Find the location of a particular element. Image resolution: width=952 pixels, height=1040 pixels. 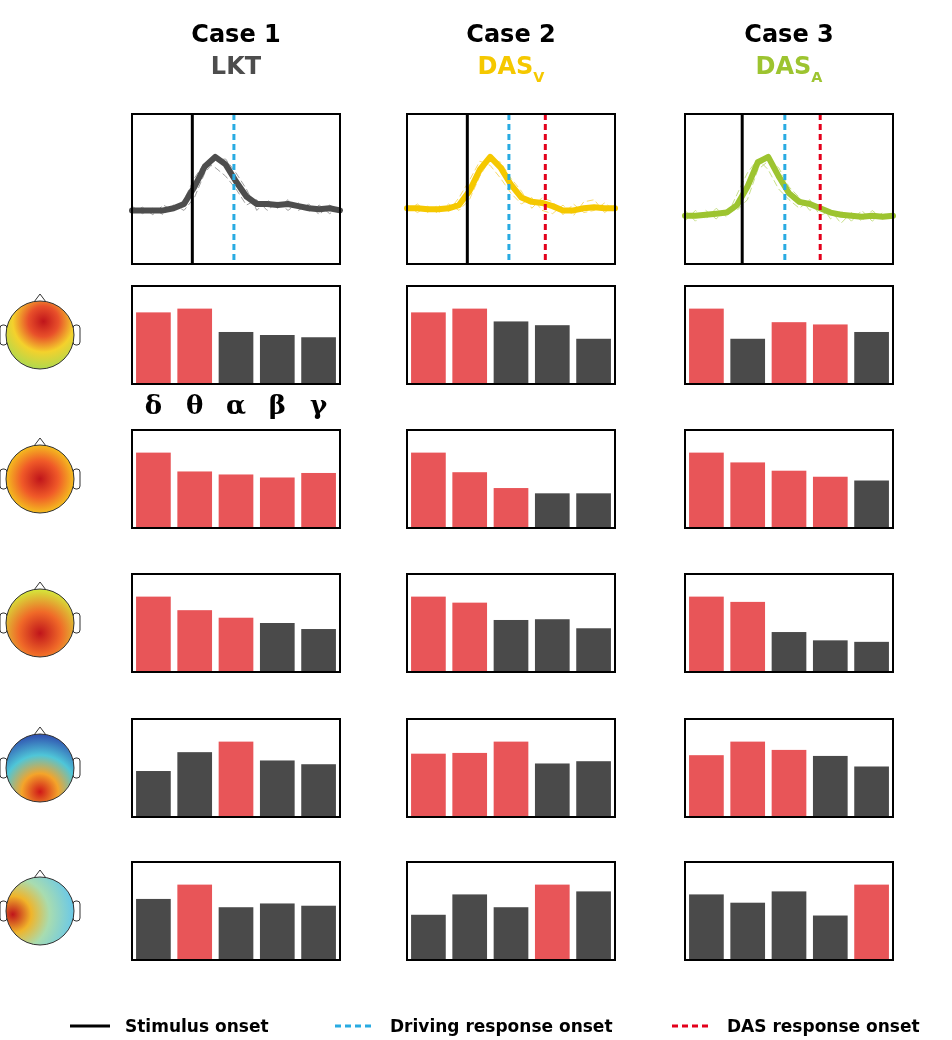

text: DAS response onset is located at coordinates (823, 1026).